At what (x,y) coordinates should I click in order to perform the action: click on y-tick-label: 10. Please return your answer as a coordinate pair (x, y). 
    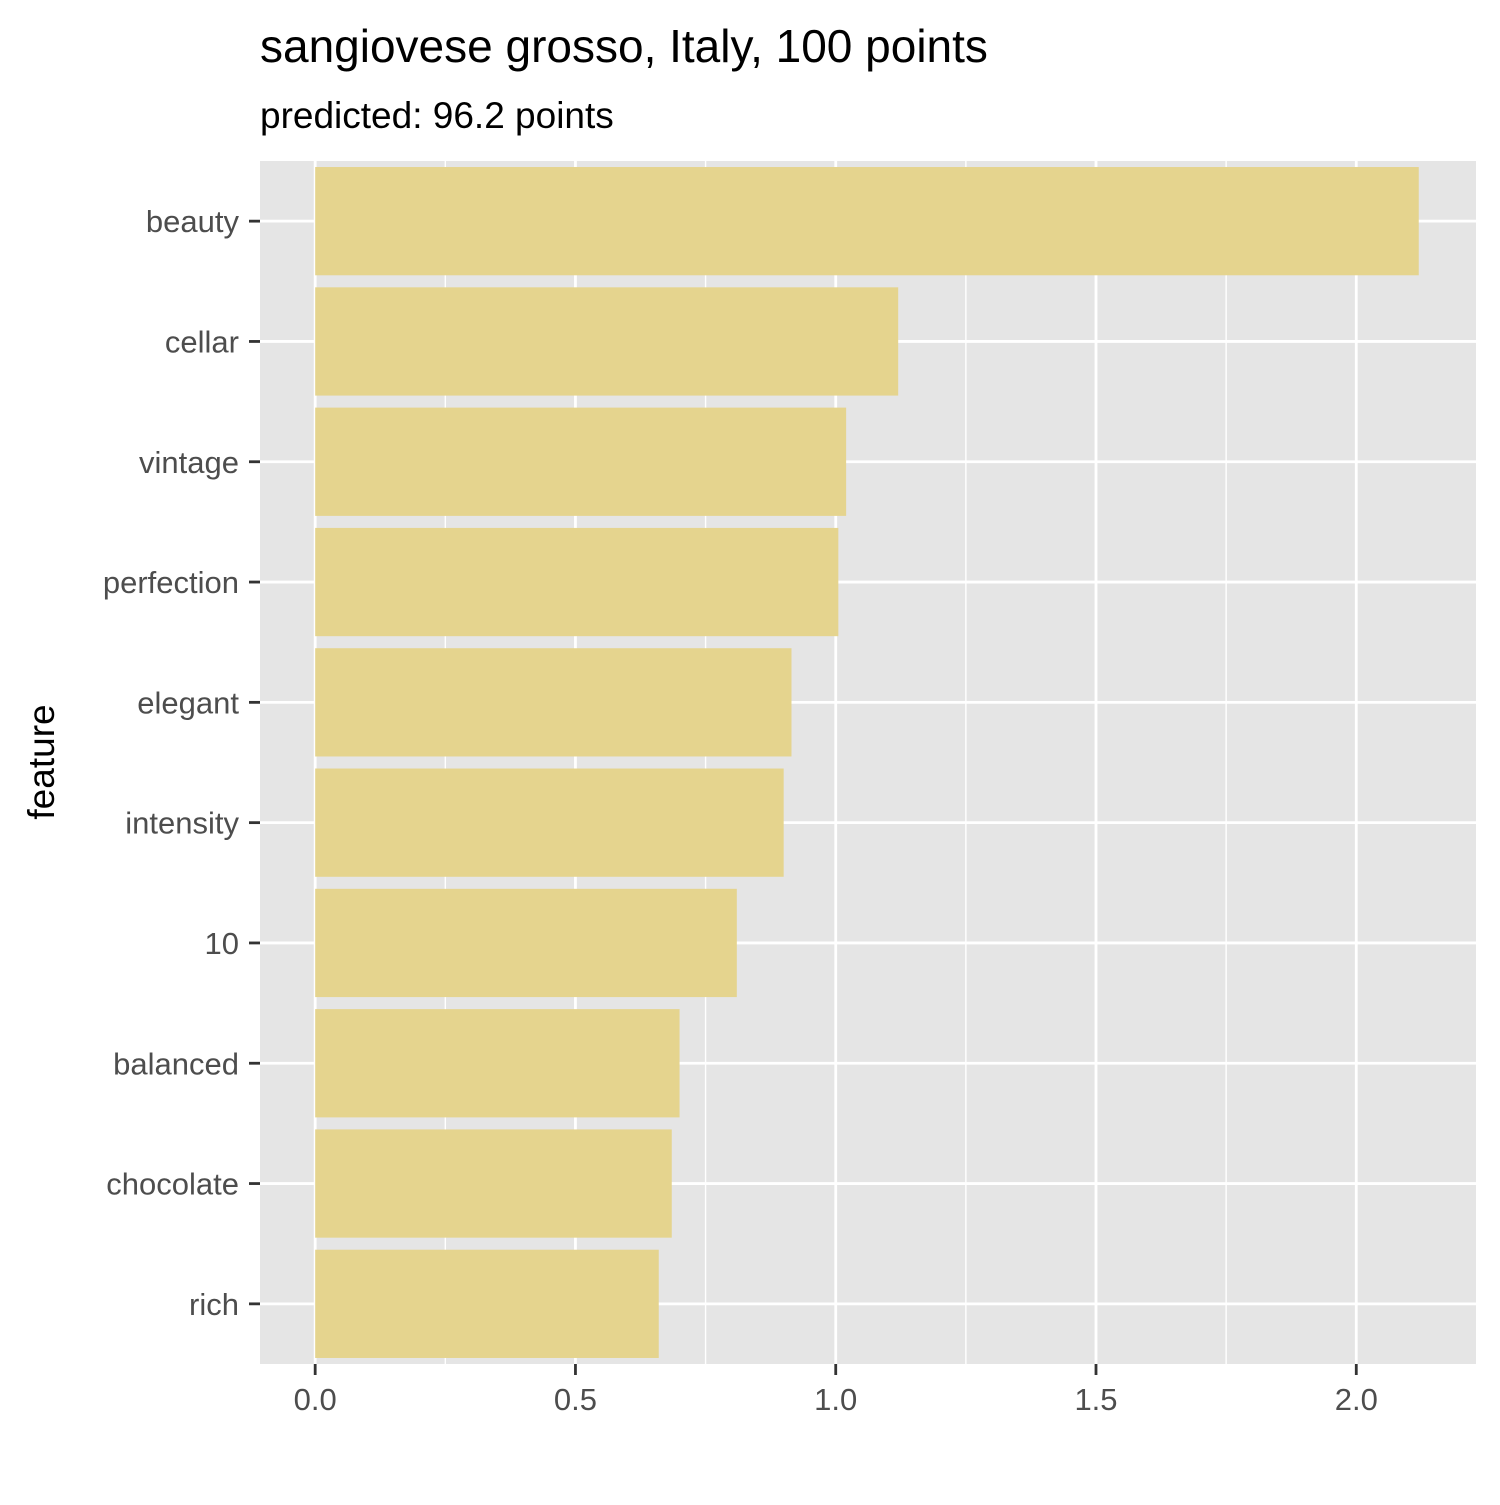
    Looking at the image, I should click on (222, 943).